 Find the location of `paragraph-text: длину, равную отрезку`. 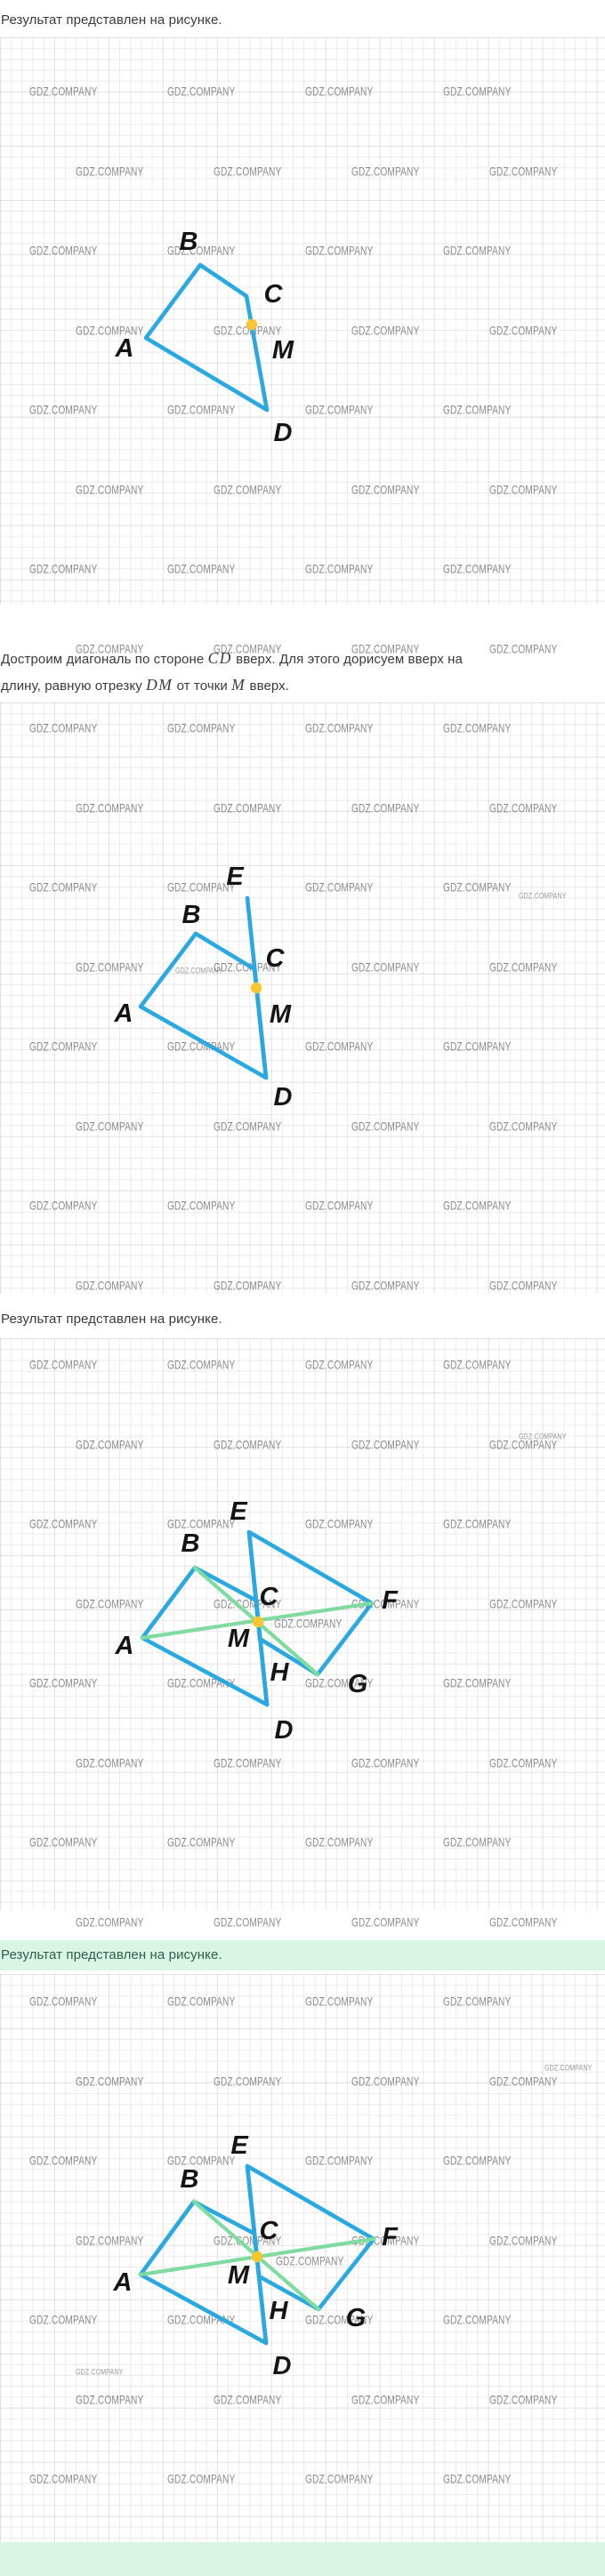

paragraph-text: длину, равную отрезку is located at coordinates (74, 686).